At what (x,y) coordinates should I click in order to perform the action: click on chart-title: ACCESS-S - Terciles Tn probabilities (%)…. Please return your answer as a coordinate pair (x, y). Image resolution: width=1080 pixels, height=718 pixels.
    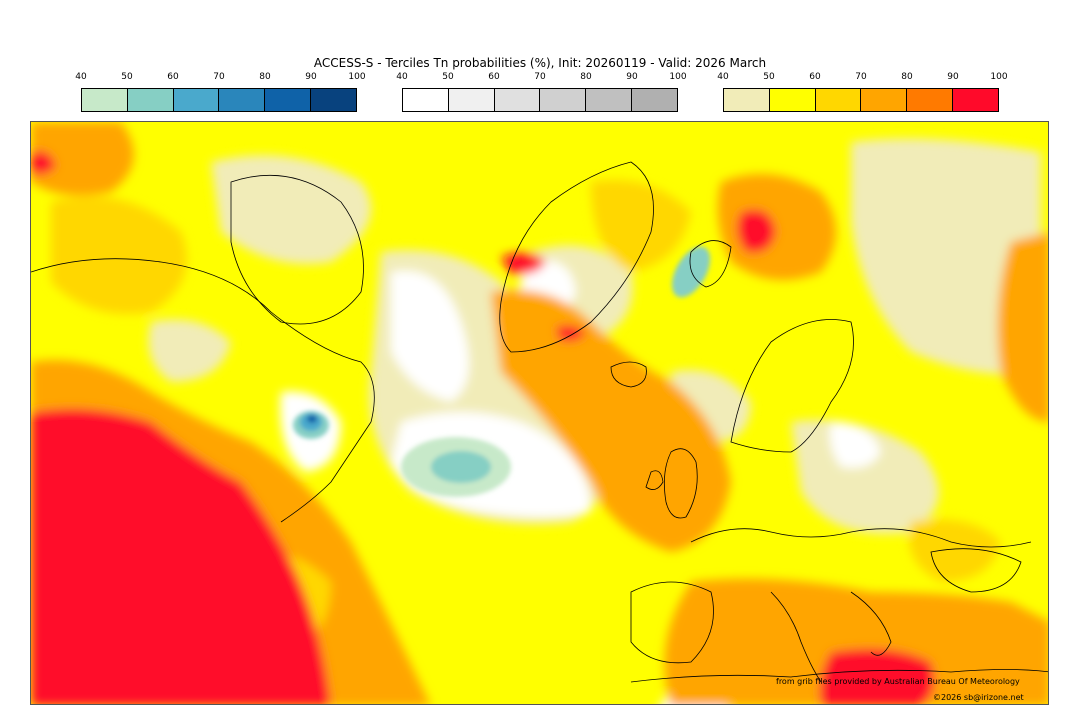
    Looking at the image, I should click on (540, 63).